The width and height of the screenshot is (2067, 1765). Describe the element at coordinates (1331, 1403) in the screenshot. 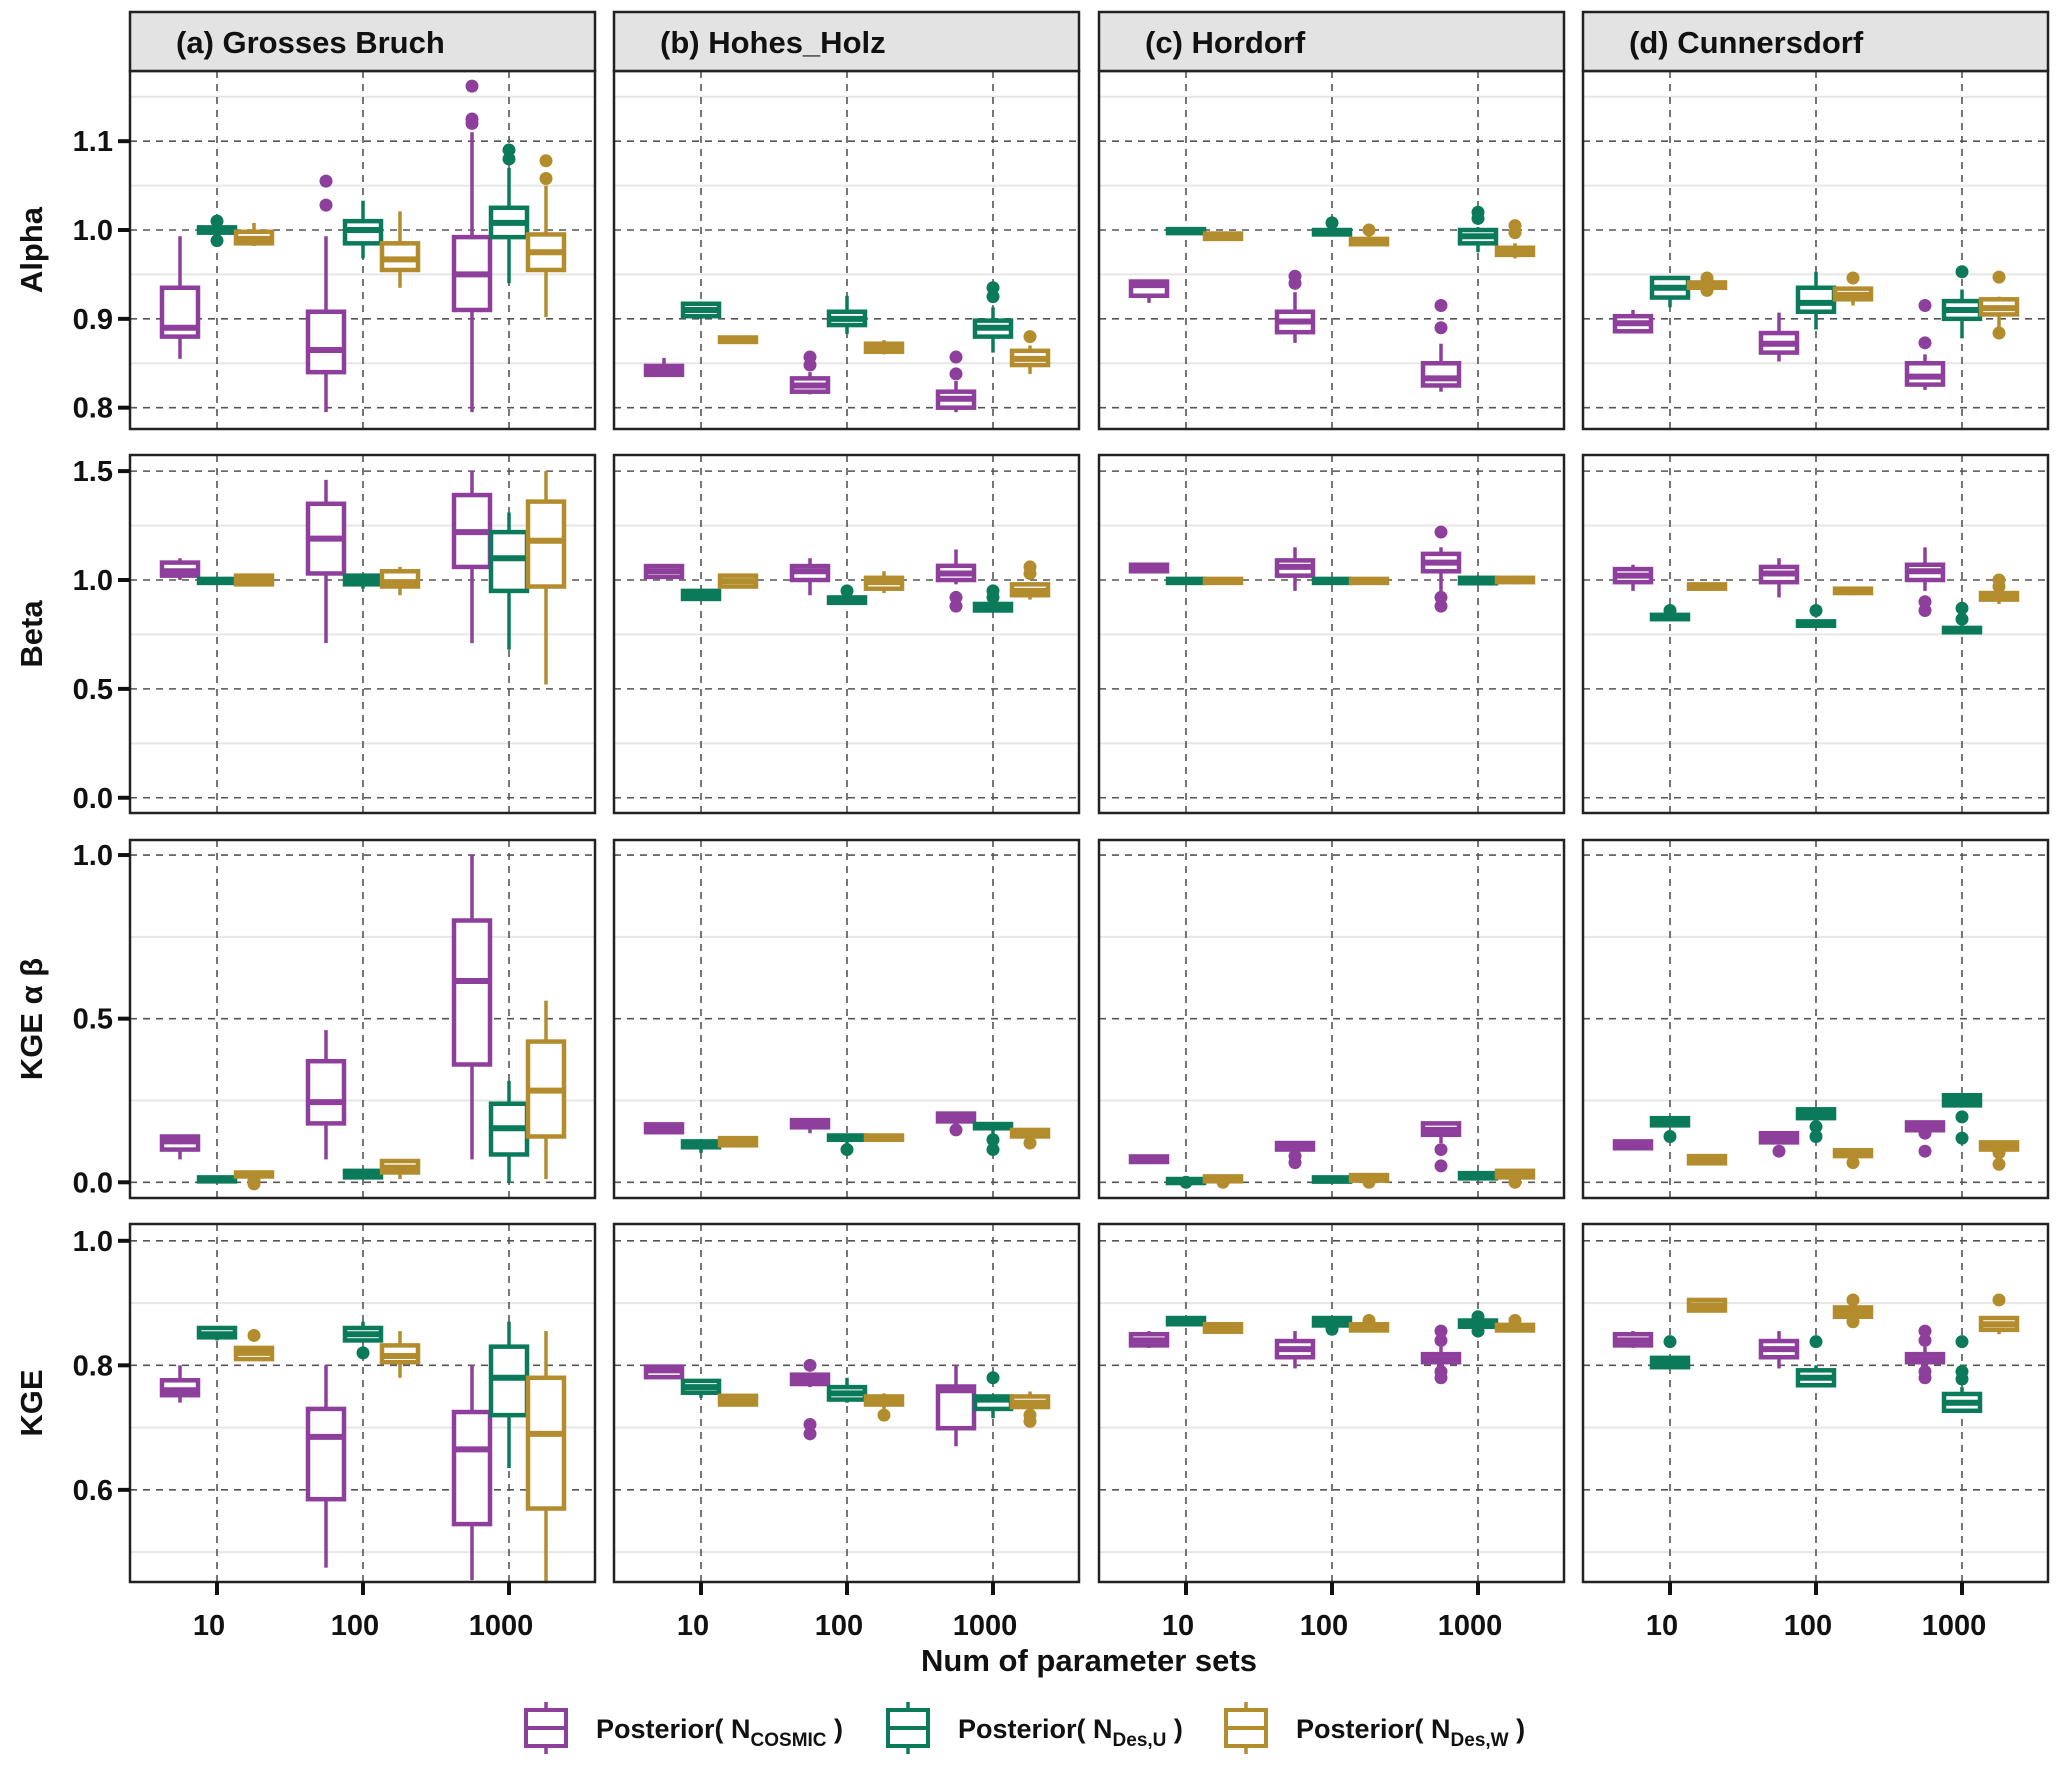

I see `plot-background` at that location.